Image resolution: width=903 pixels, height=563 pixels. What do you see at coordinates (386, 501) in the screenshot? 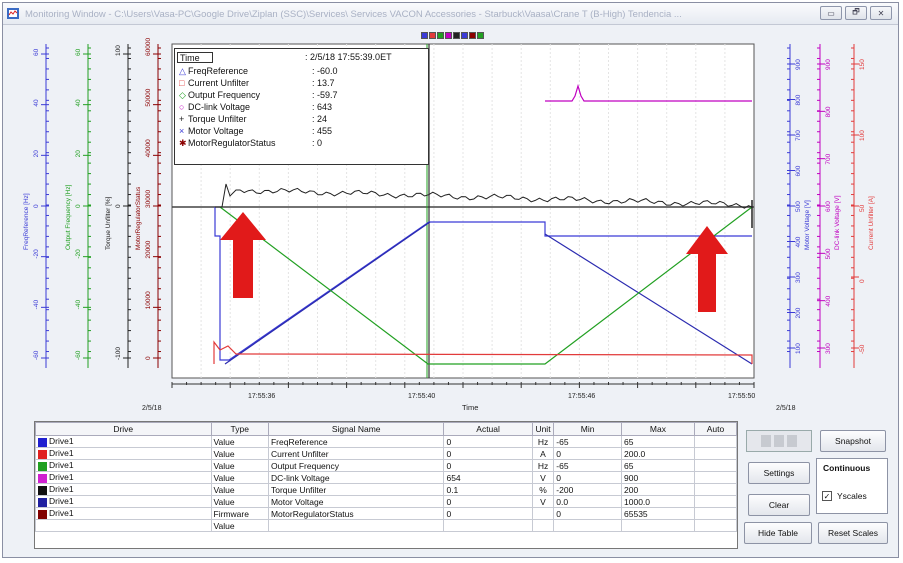
I see `table-row: Drive1 Value Motor Voltage 0 V 0.0 1000.0` at bounding box center [386, 501].